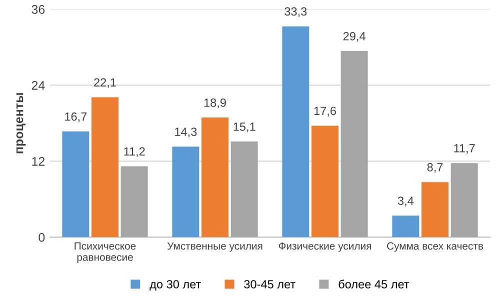  What do you see at coordinates (354, 37) in the screenshot?
I see `data-label: 29,4` at bounding box center [354, 37].